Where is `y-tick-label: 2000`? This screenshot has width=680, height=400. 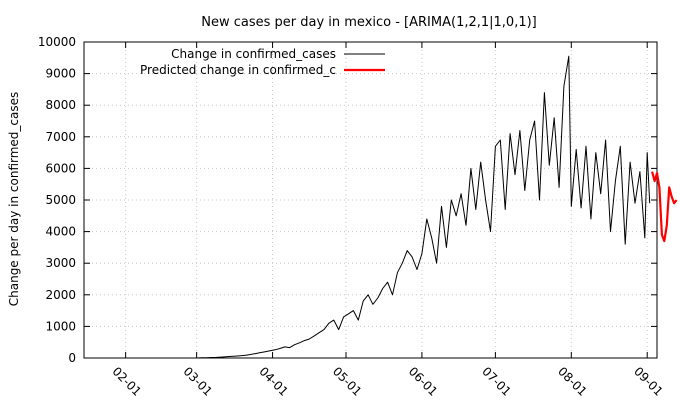
y-tick-label: 2000 is located at coordinates (60, 295).